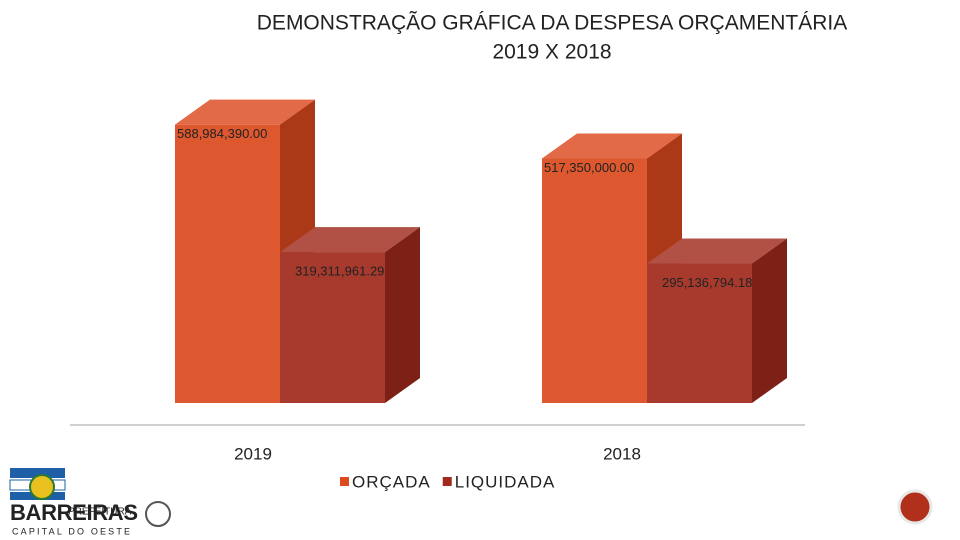 The image size is (960, 540). Describe the element at coordinates (100, 512) in the screenshot. I see `logo-text: PREFEITURA` at that location.